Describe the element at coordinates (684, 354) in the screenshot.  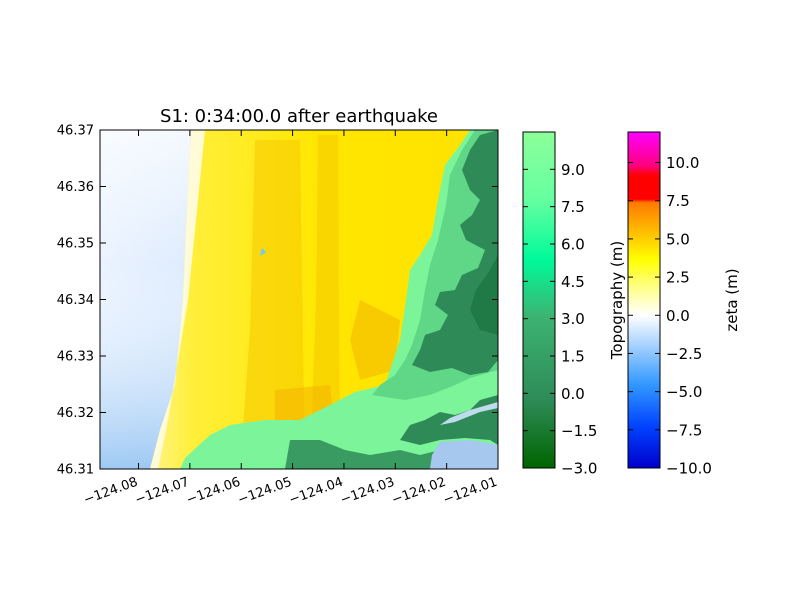
I see `colorbar-tick-label: −2.5` at that location.